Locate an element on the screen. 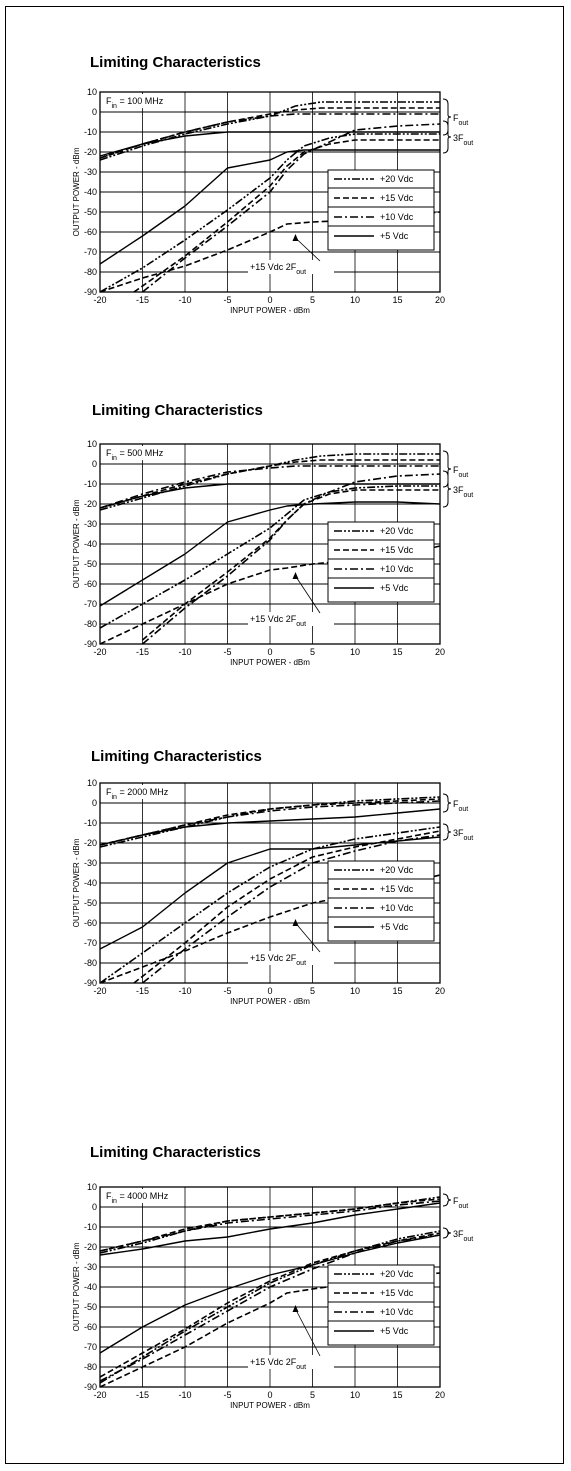  annotation-bg is located at coordinates (291, 1362).